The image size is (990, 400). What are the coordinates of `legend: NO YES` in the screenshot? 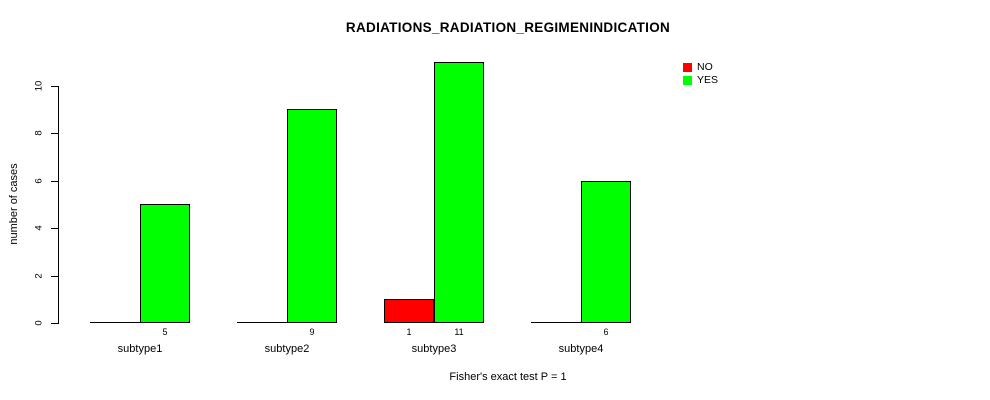 It's located at (700, 74).